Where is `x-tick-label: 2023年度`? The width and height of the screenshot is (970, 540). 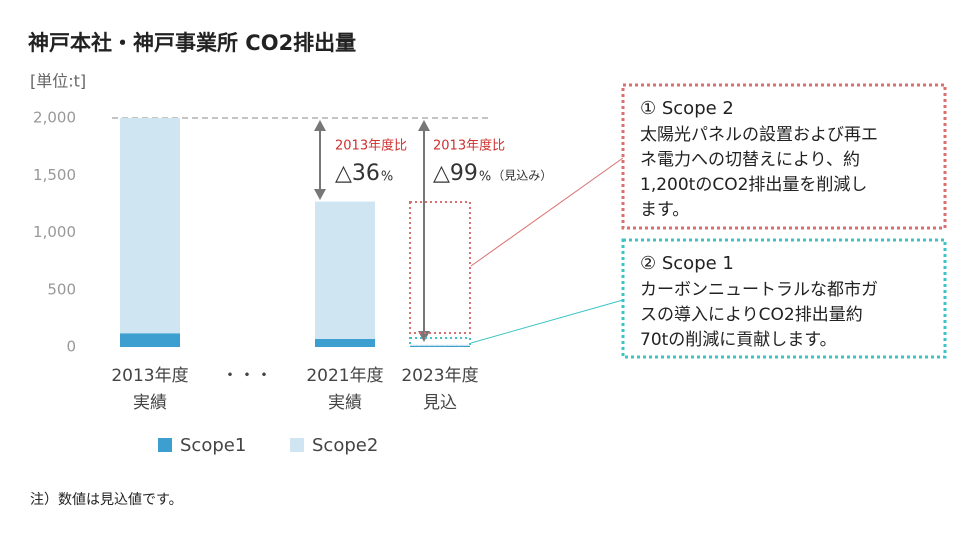
x-tick-label: 2023年度 is located at coordinates (439, 376).